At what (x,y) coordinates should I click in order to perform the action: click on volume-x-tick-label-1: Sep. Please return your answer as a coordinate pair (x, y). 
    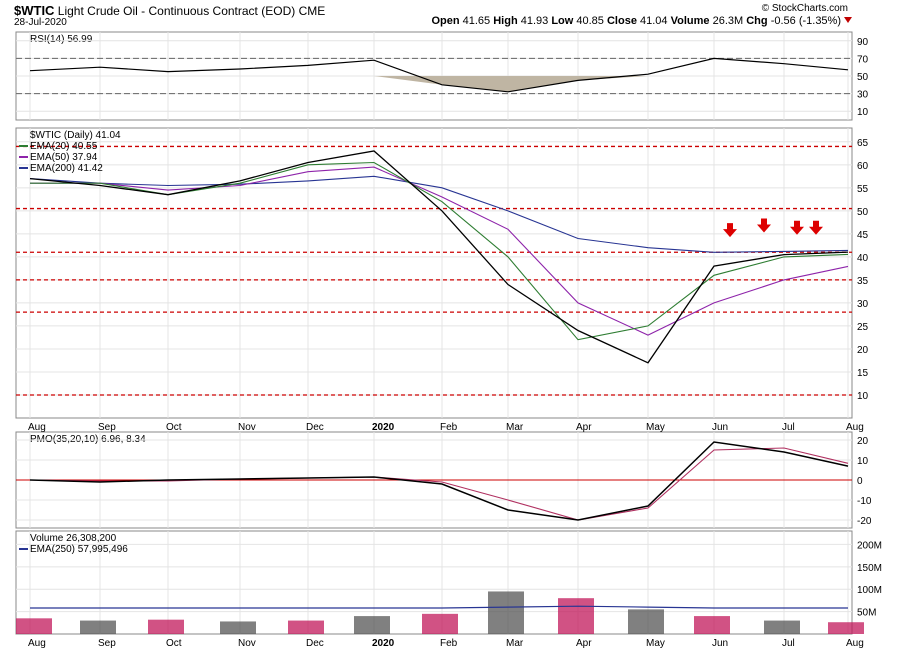
    Looking at the image, I should click on (107, 643).